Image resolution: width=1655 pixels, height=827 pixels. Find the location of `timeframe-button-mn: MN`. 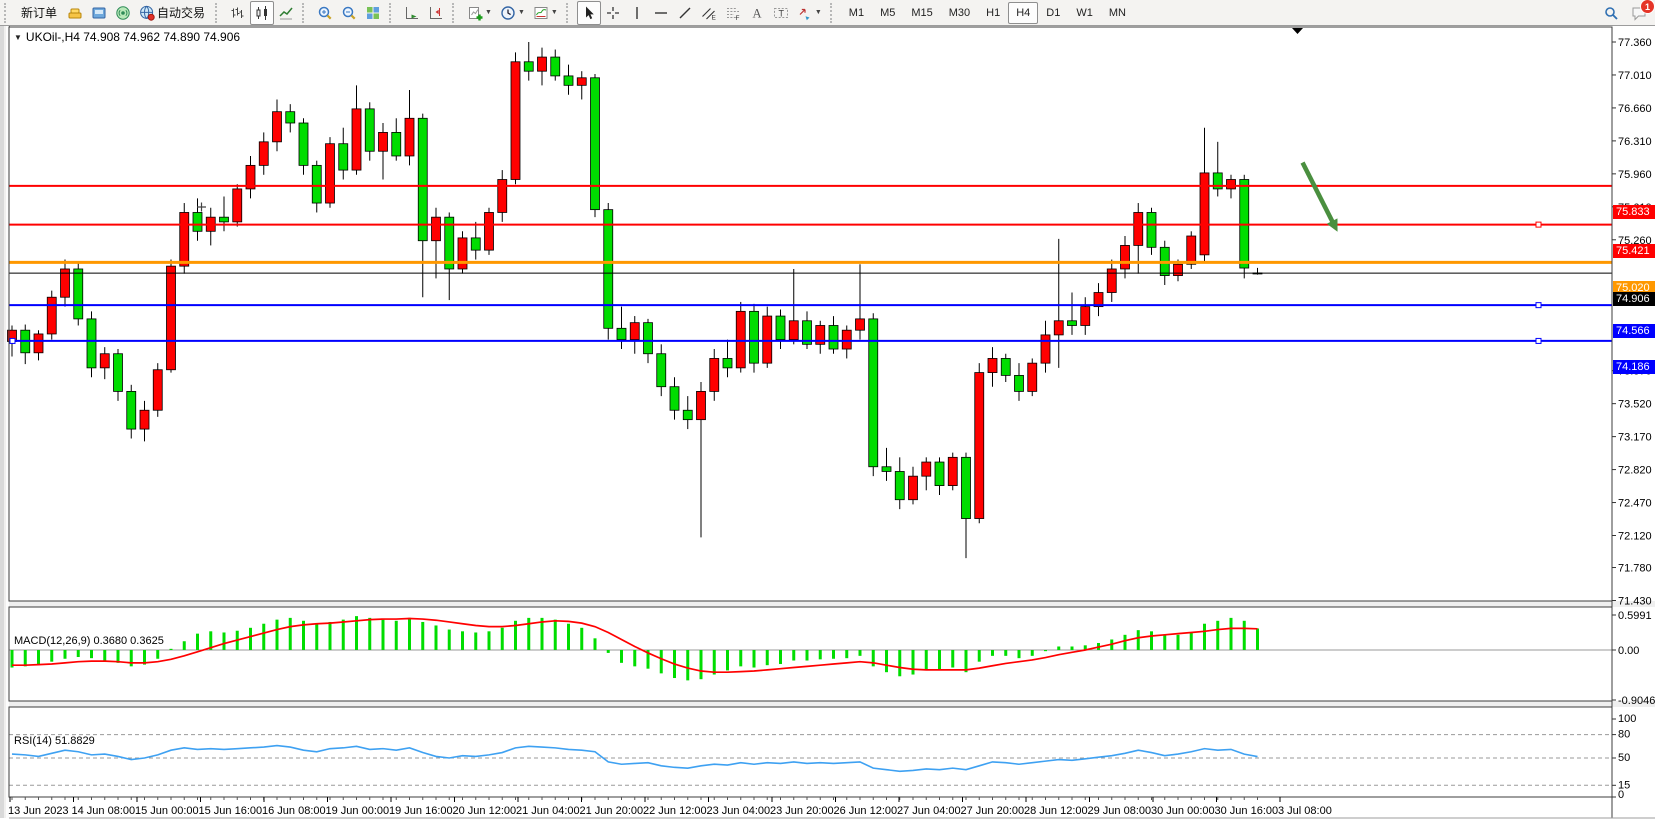

timeframe-button-mn: MN is located at coordinates (1117, 12).